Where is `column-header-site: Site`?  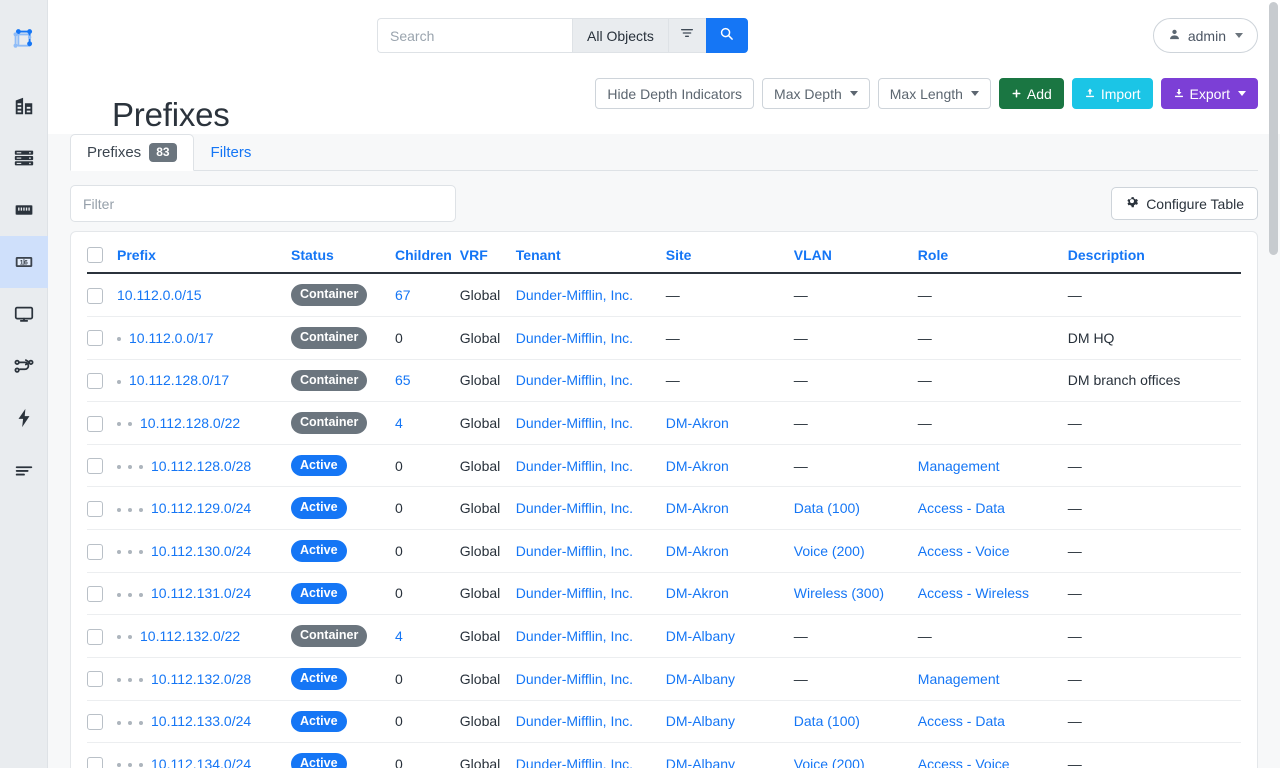
column-header-site: Site is located at coordinates (725, 253).